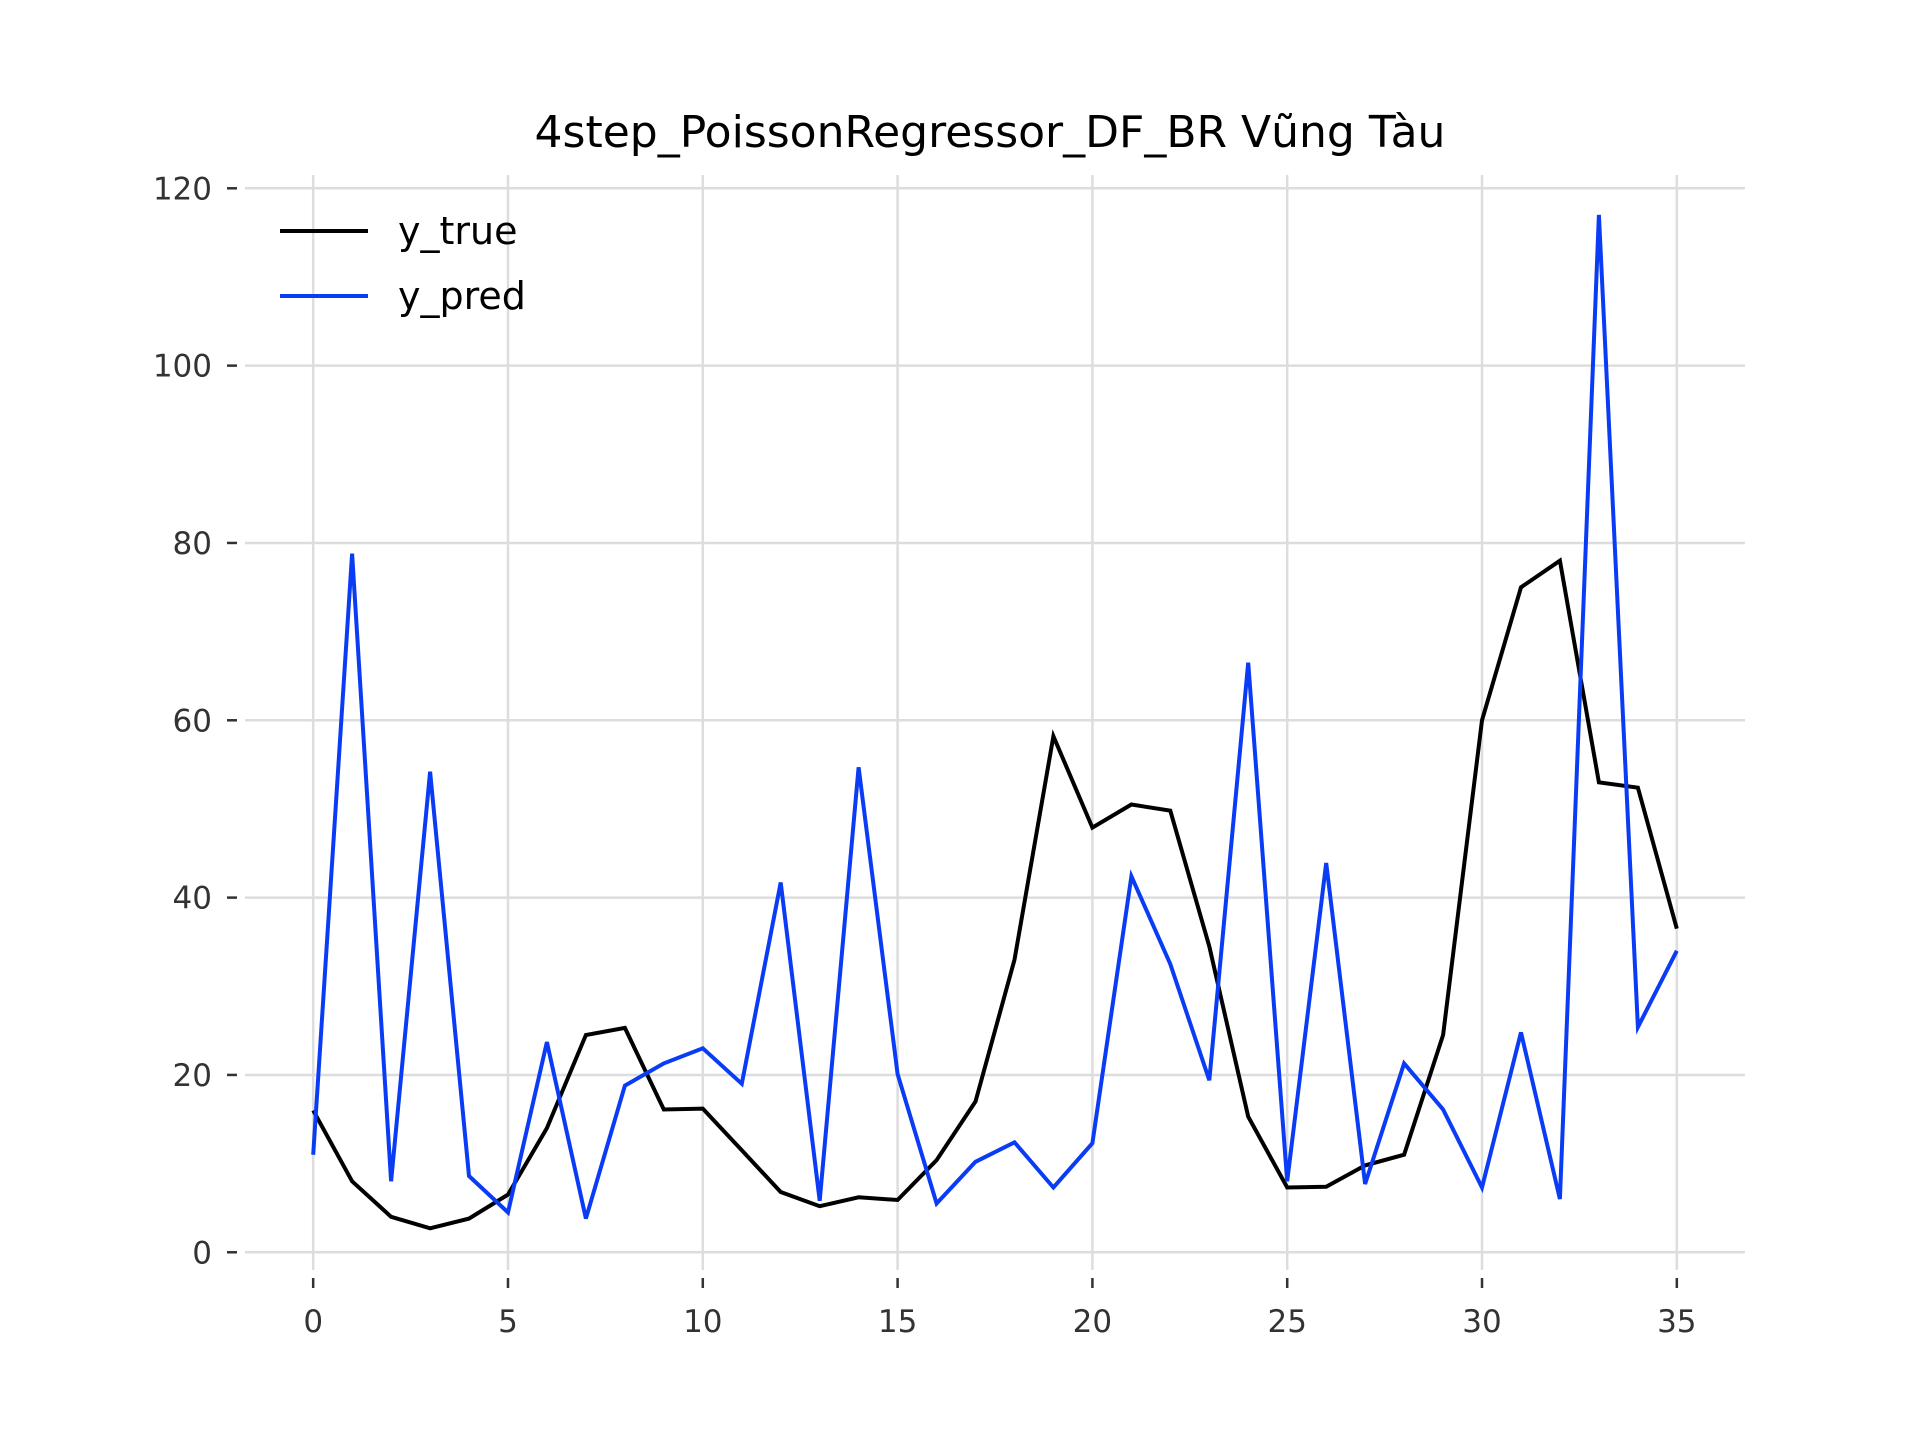 The height and width of the screenshot is (1440, 1920). What do you see at coordinates (313, 1322) in the screenshot?
I see `x-tick-label-0: 0` at bounding box center [313, 1322].